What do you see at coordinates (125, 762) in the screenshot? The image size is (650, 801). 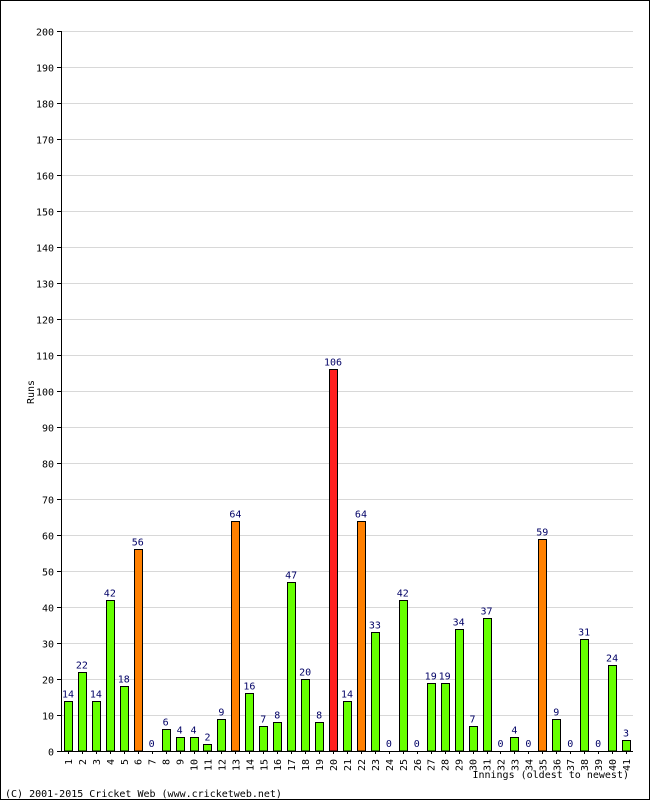 I see `x-tick-label-5: 5` at bounding box center [125, 762].